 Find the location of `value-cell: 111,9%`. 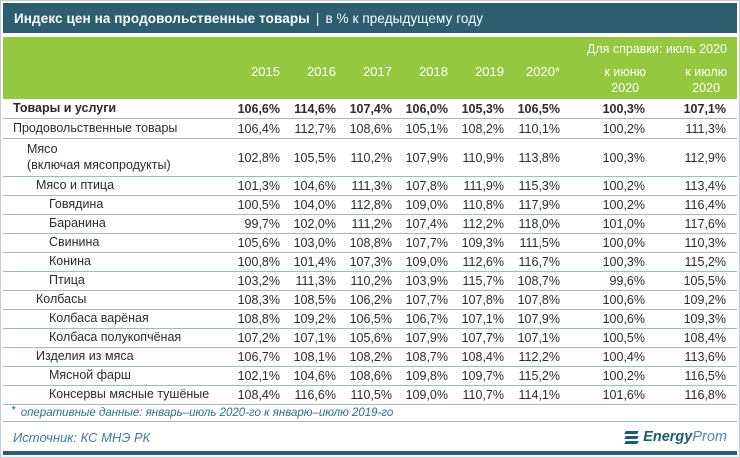

value-cell: 111,9% is located at coordinates (483, 186).